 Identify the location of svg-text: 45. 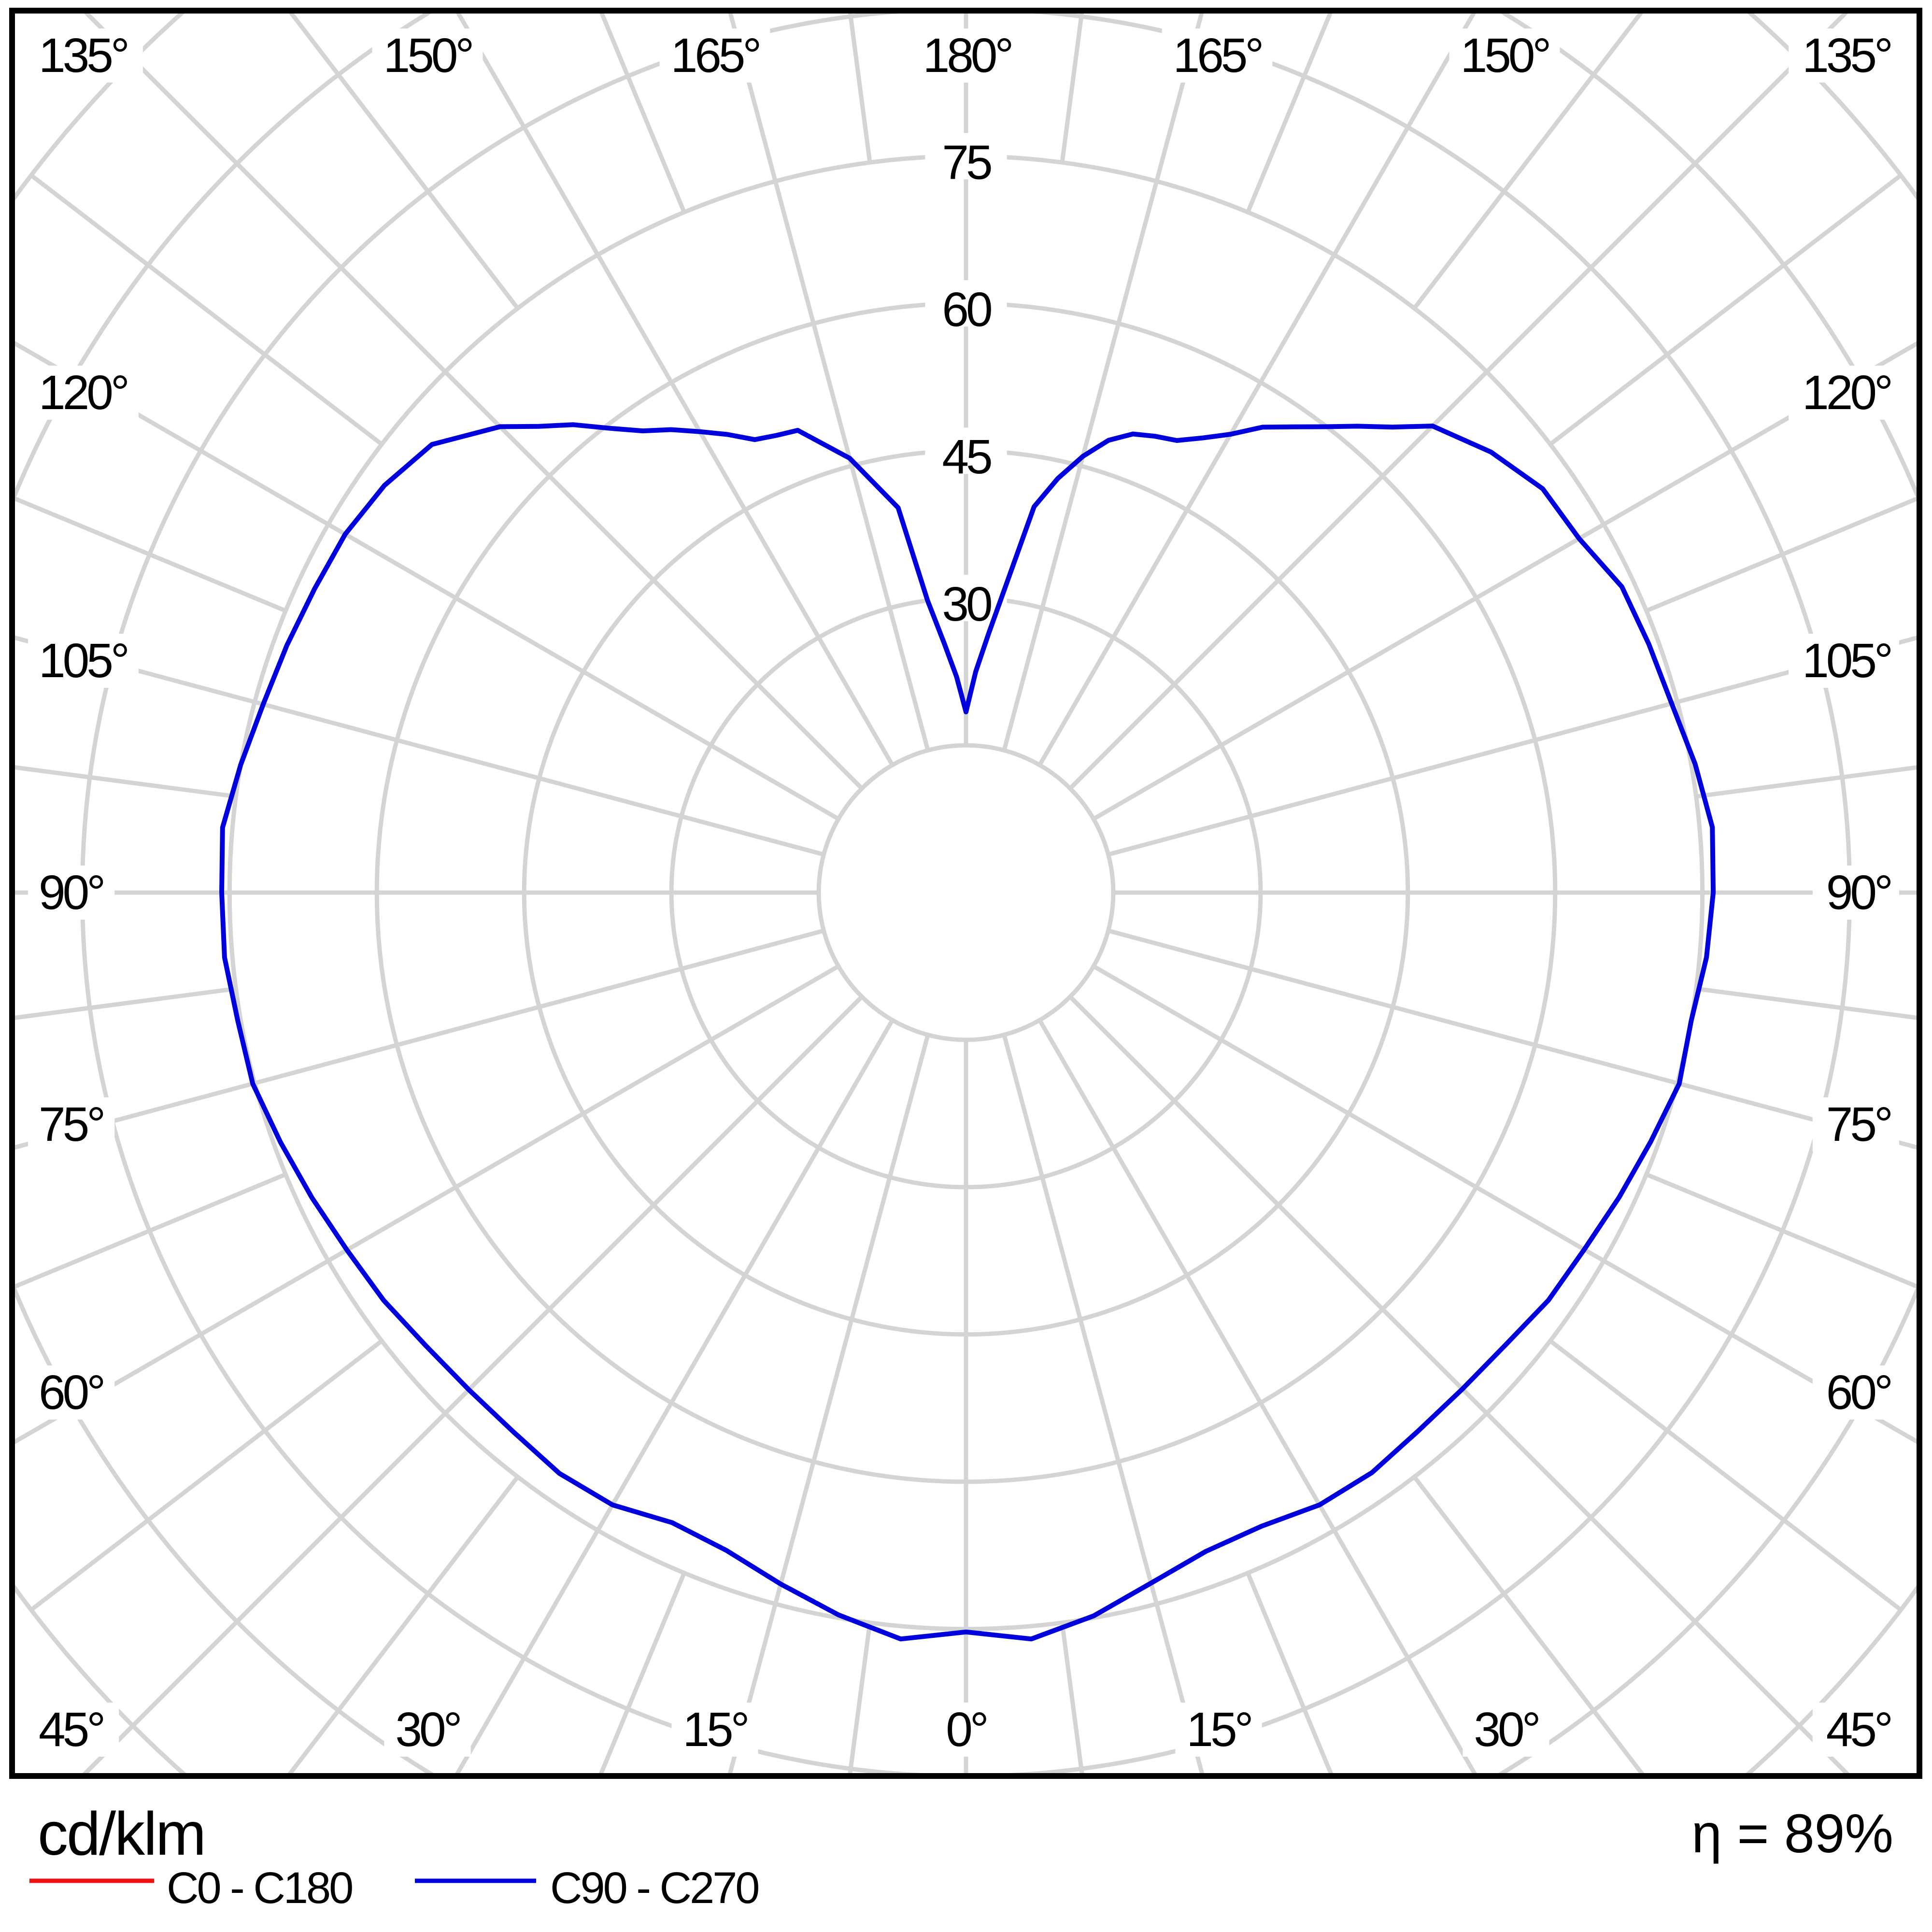
(966, 457).